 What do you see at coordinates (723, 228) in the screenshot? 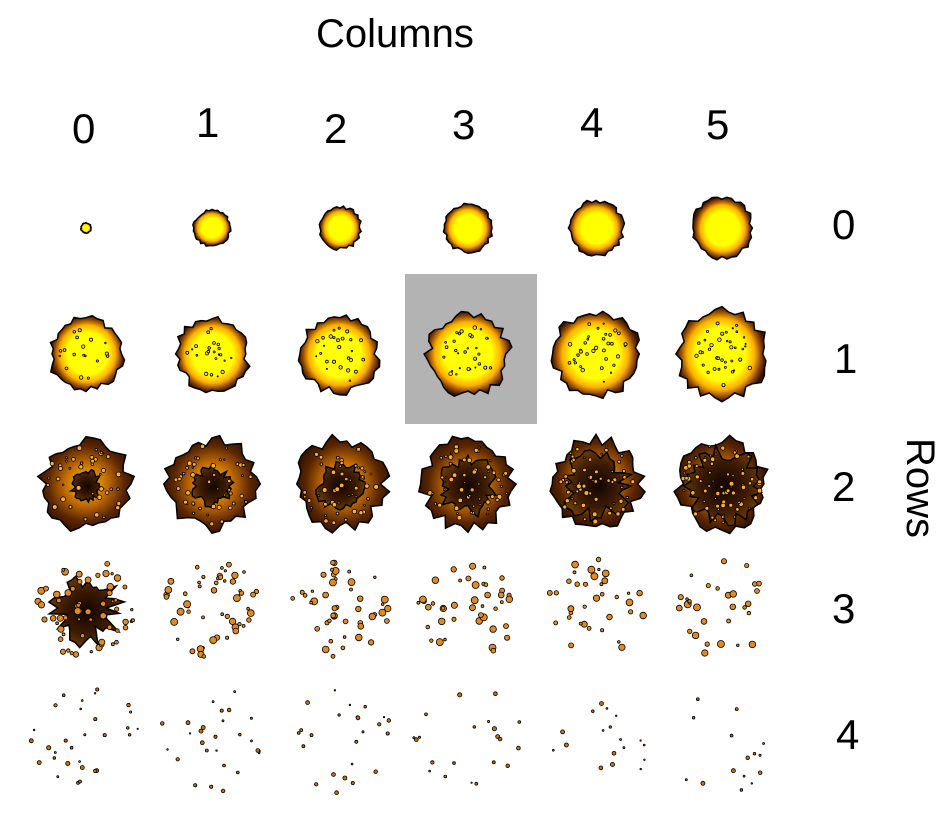
I see `fireball-frame-r0-c5` at bounding box center [723, 228].